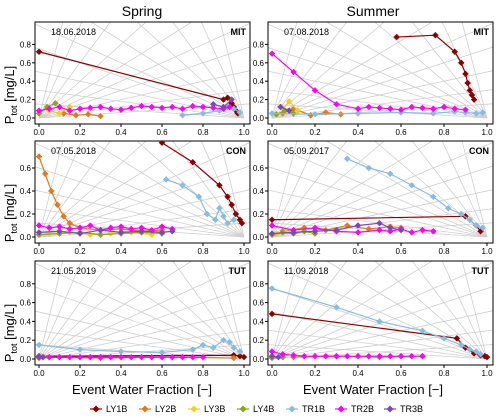  What do you see at coordinates (255, 409) in the screenshot?
I see `legend-item-ly4b: LY4B` at bounding box center [255, 409].